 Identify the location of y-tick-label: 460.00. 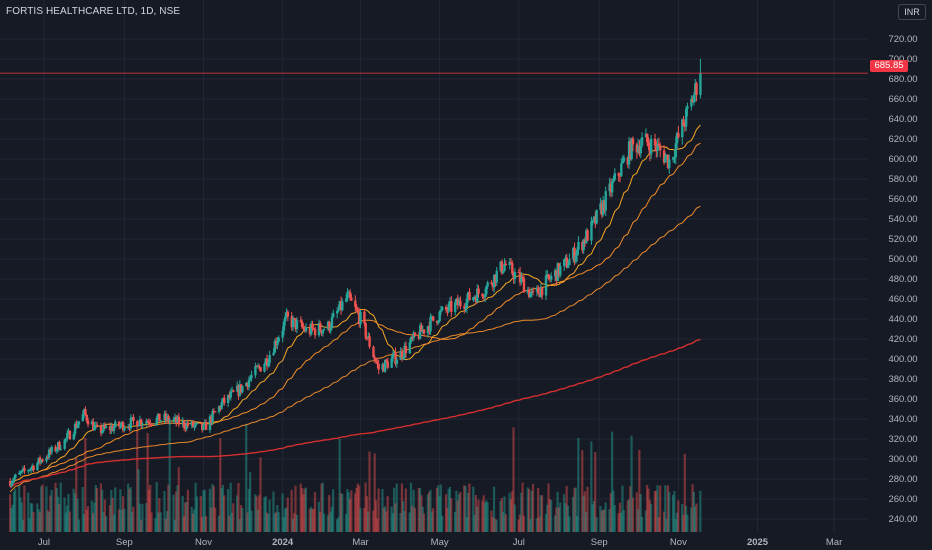
(902, 299).